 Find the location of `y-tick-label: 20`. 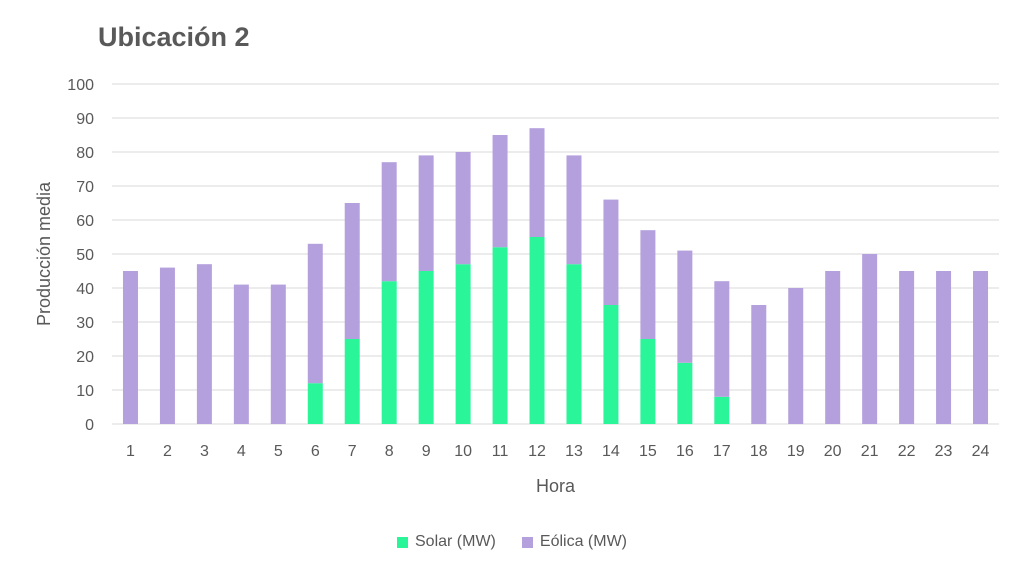

y-tick-label: 20 is located at coordinates (85, 357).